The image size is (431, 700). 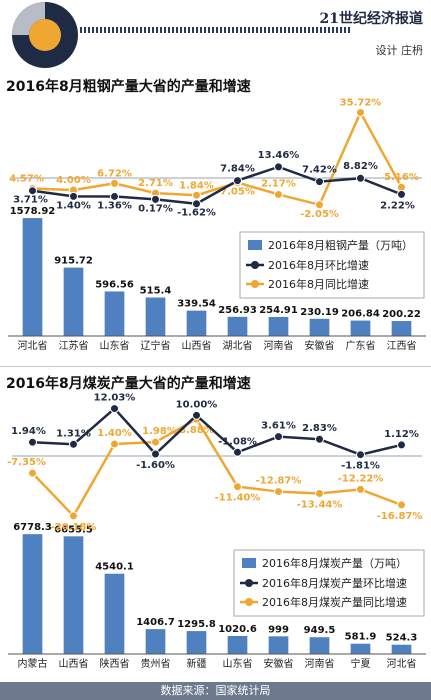 I want to click on mom-value-label: 1.94%, so click(x=28, y=431).